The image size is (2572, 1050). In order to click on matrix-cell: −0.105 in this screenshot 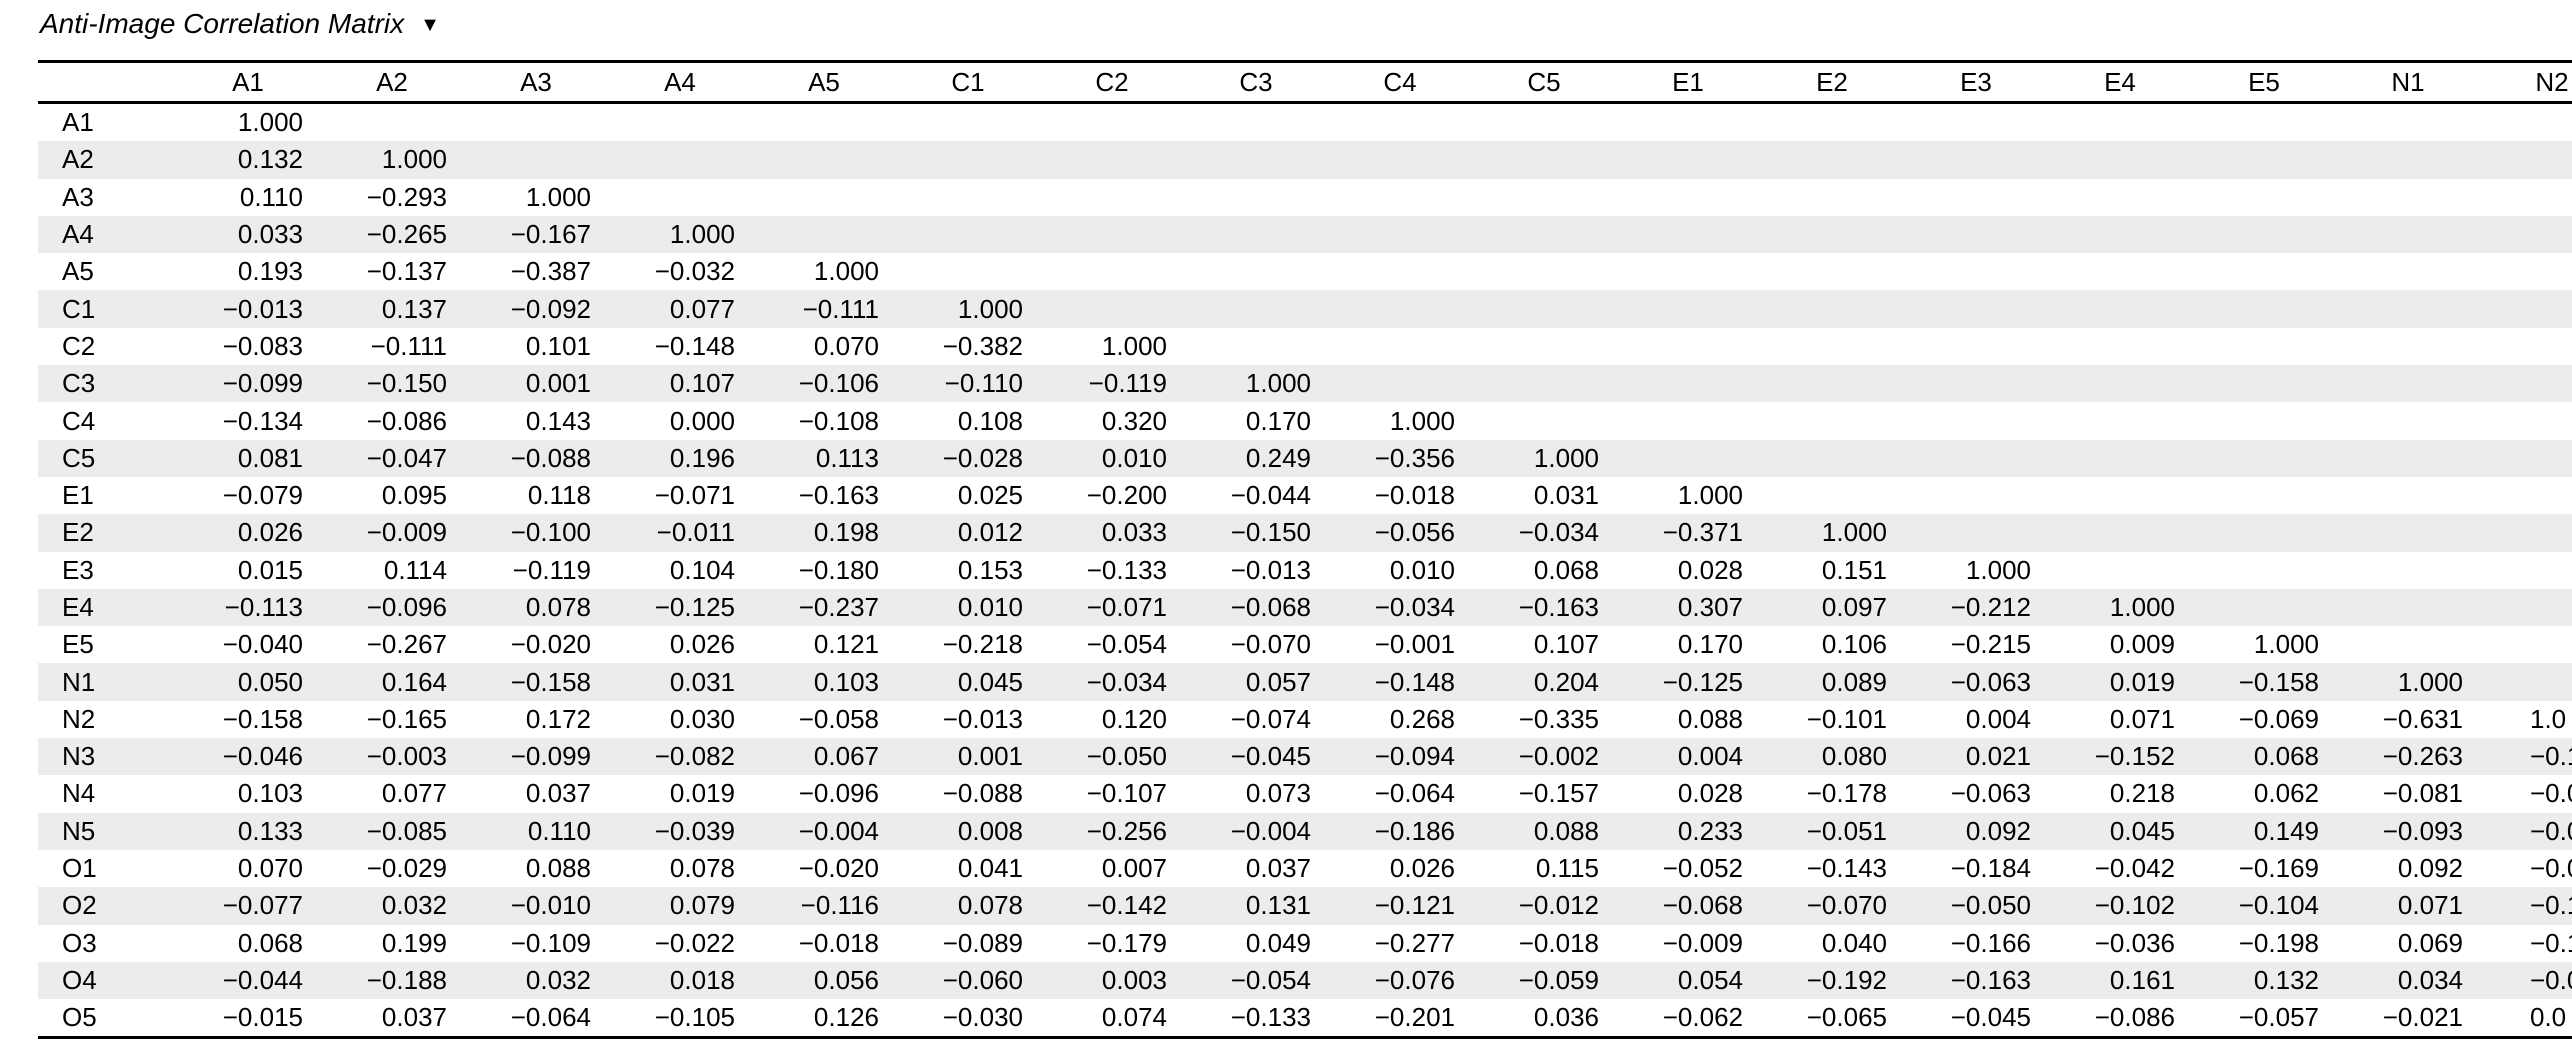, I will do `click(694, 1017)`.